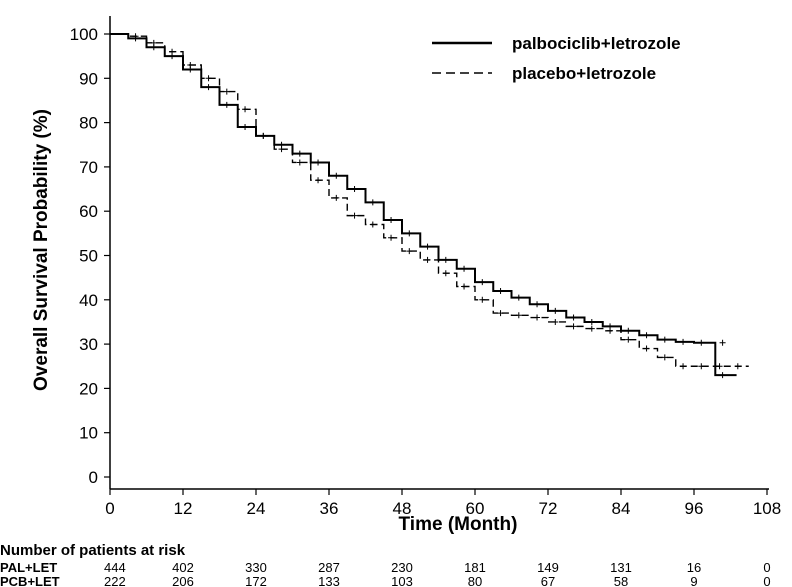 This screenshot has height=587, width=792. I want to click on y-tick-label: 50, so click(88, 256).